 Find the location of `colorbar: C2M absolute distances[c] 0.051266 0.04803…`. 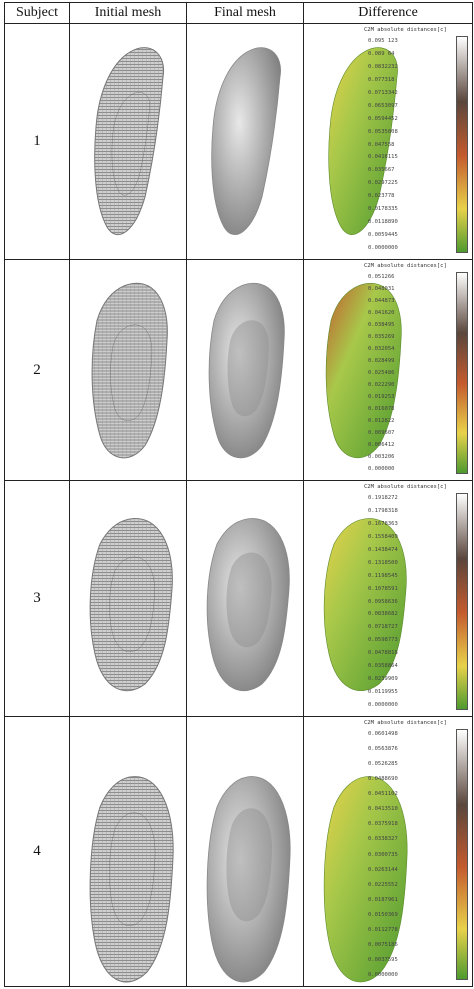

colorbar: C2M absolute distances[c] 0.051266 0.04803… is located at coordinates (417, 370).